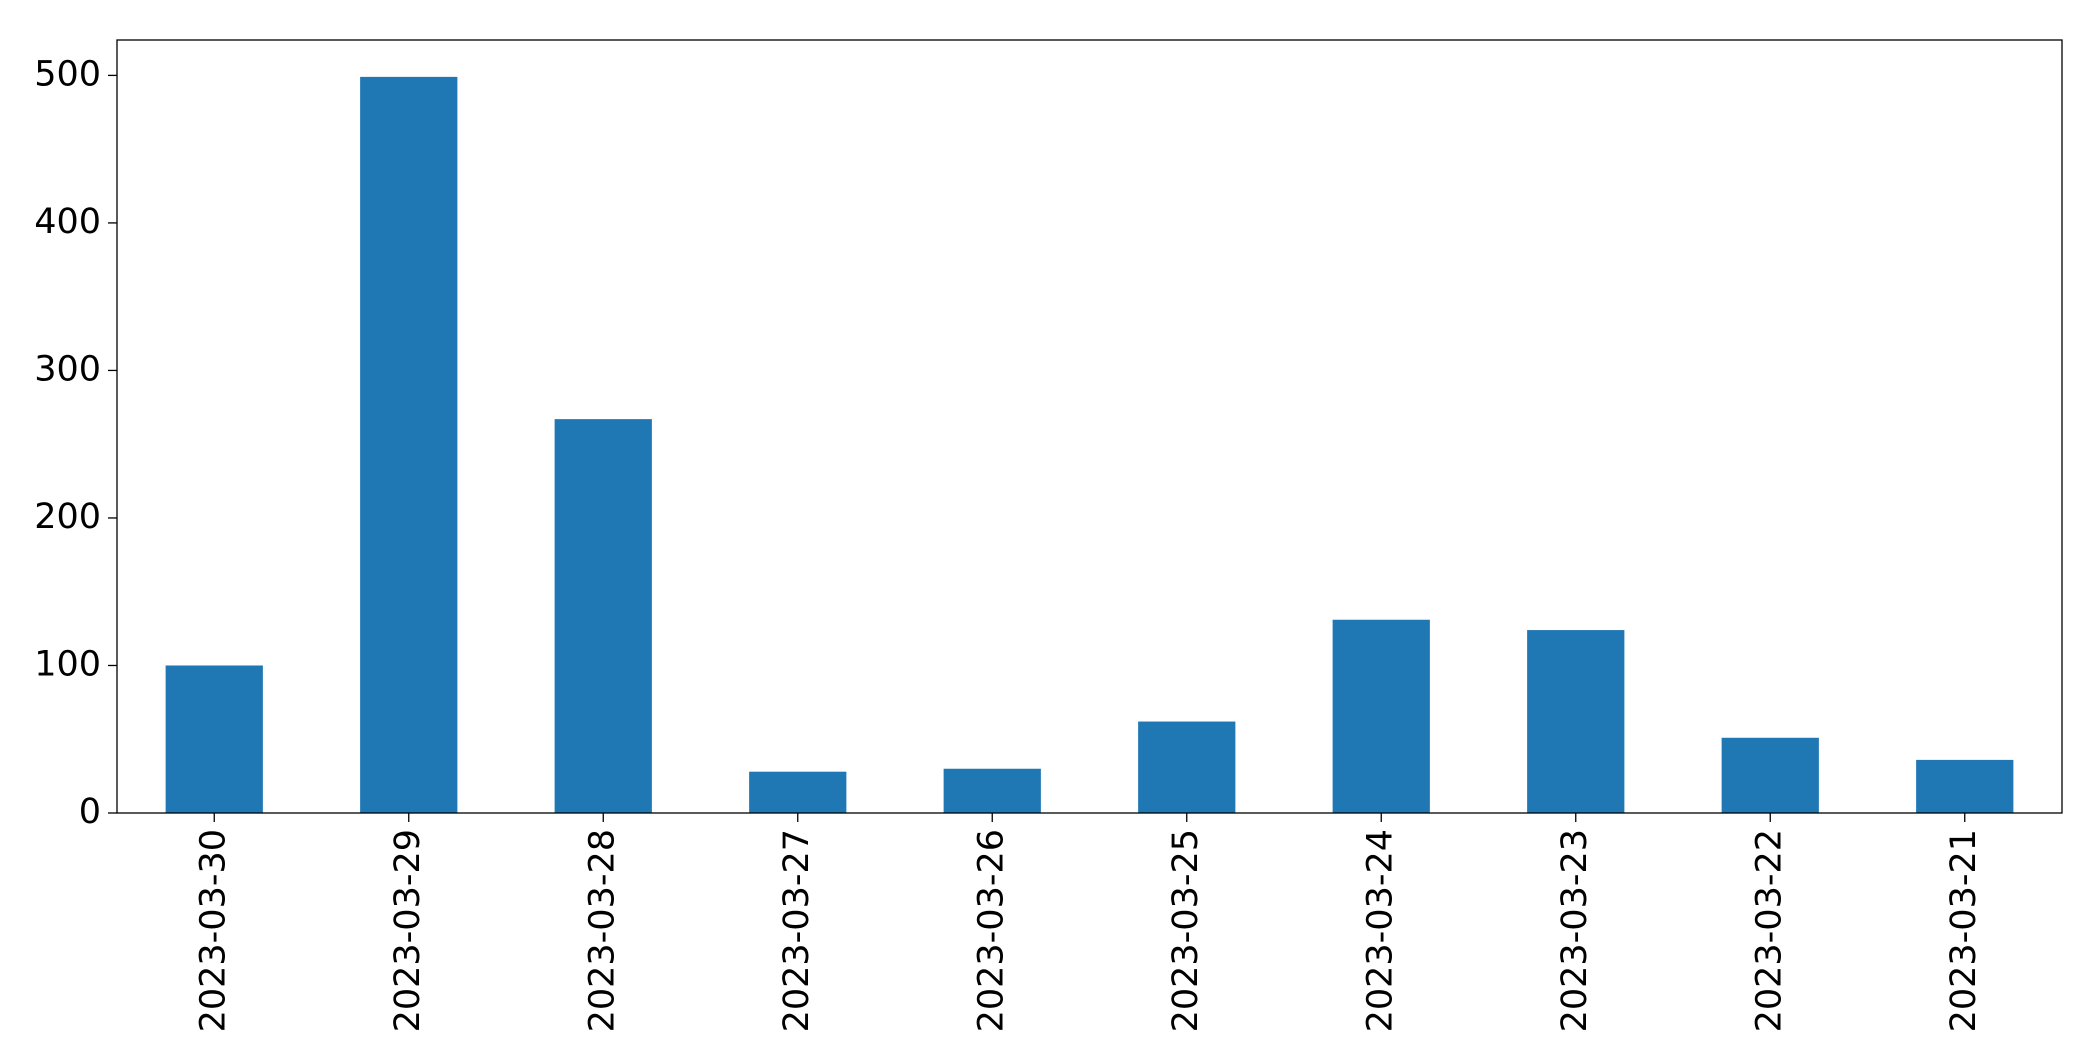 This screenshot has width=2093, height=1061. What do you see at coordinates (1575, 930) in the screenshot?
I see `x-tick-label: 2023-03-23` at bounding box center [1575, 930].